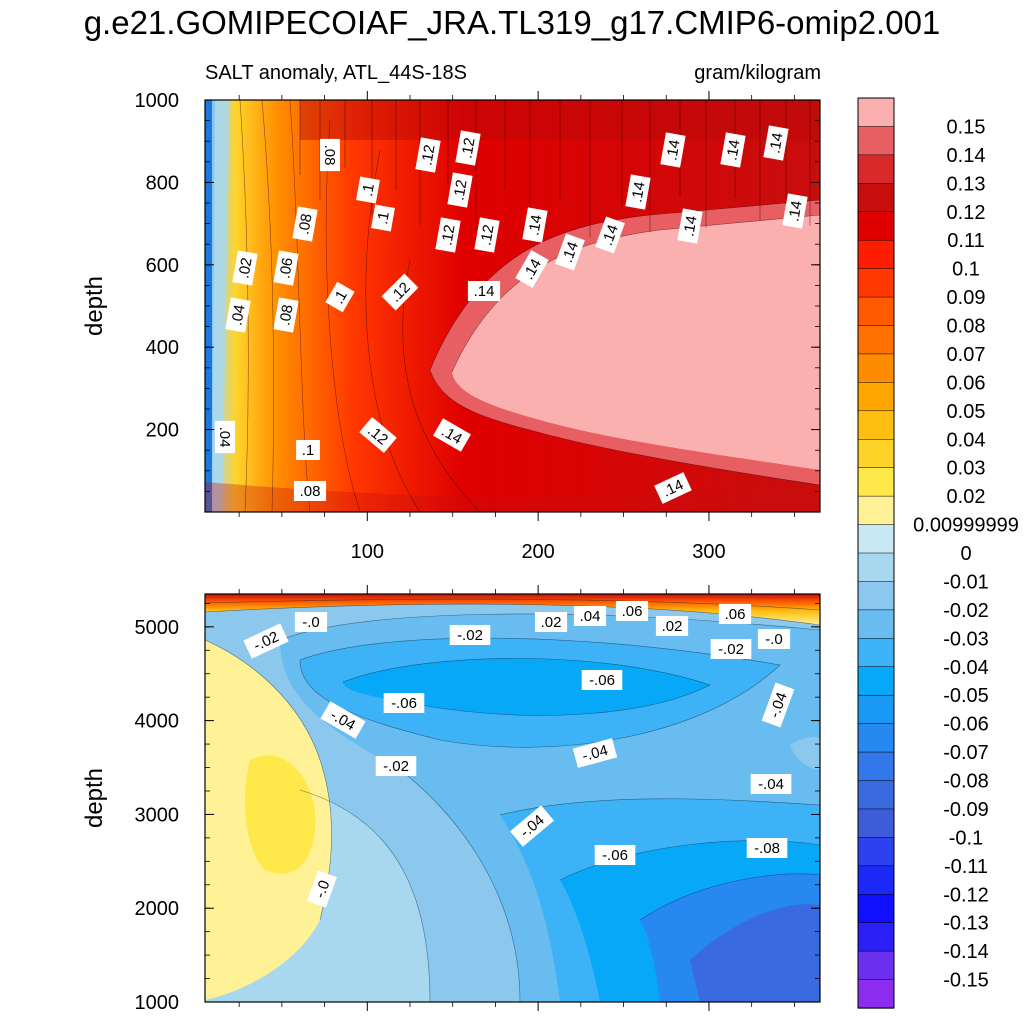 The height and width of the screenshot is (1024, 1024). I want to click on upper-y-tick-label: 400, so click(162, 348).